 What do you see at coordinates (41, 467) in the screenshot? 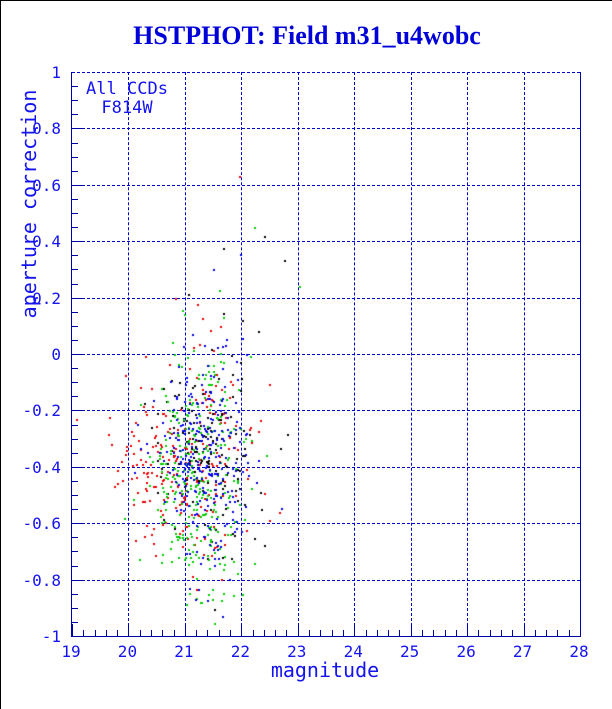
I see `y-tick-label: -0.4` at bounding box center [41, 467].